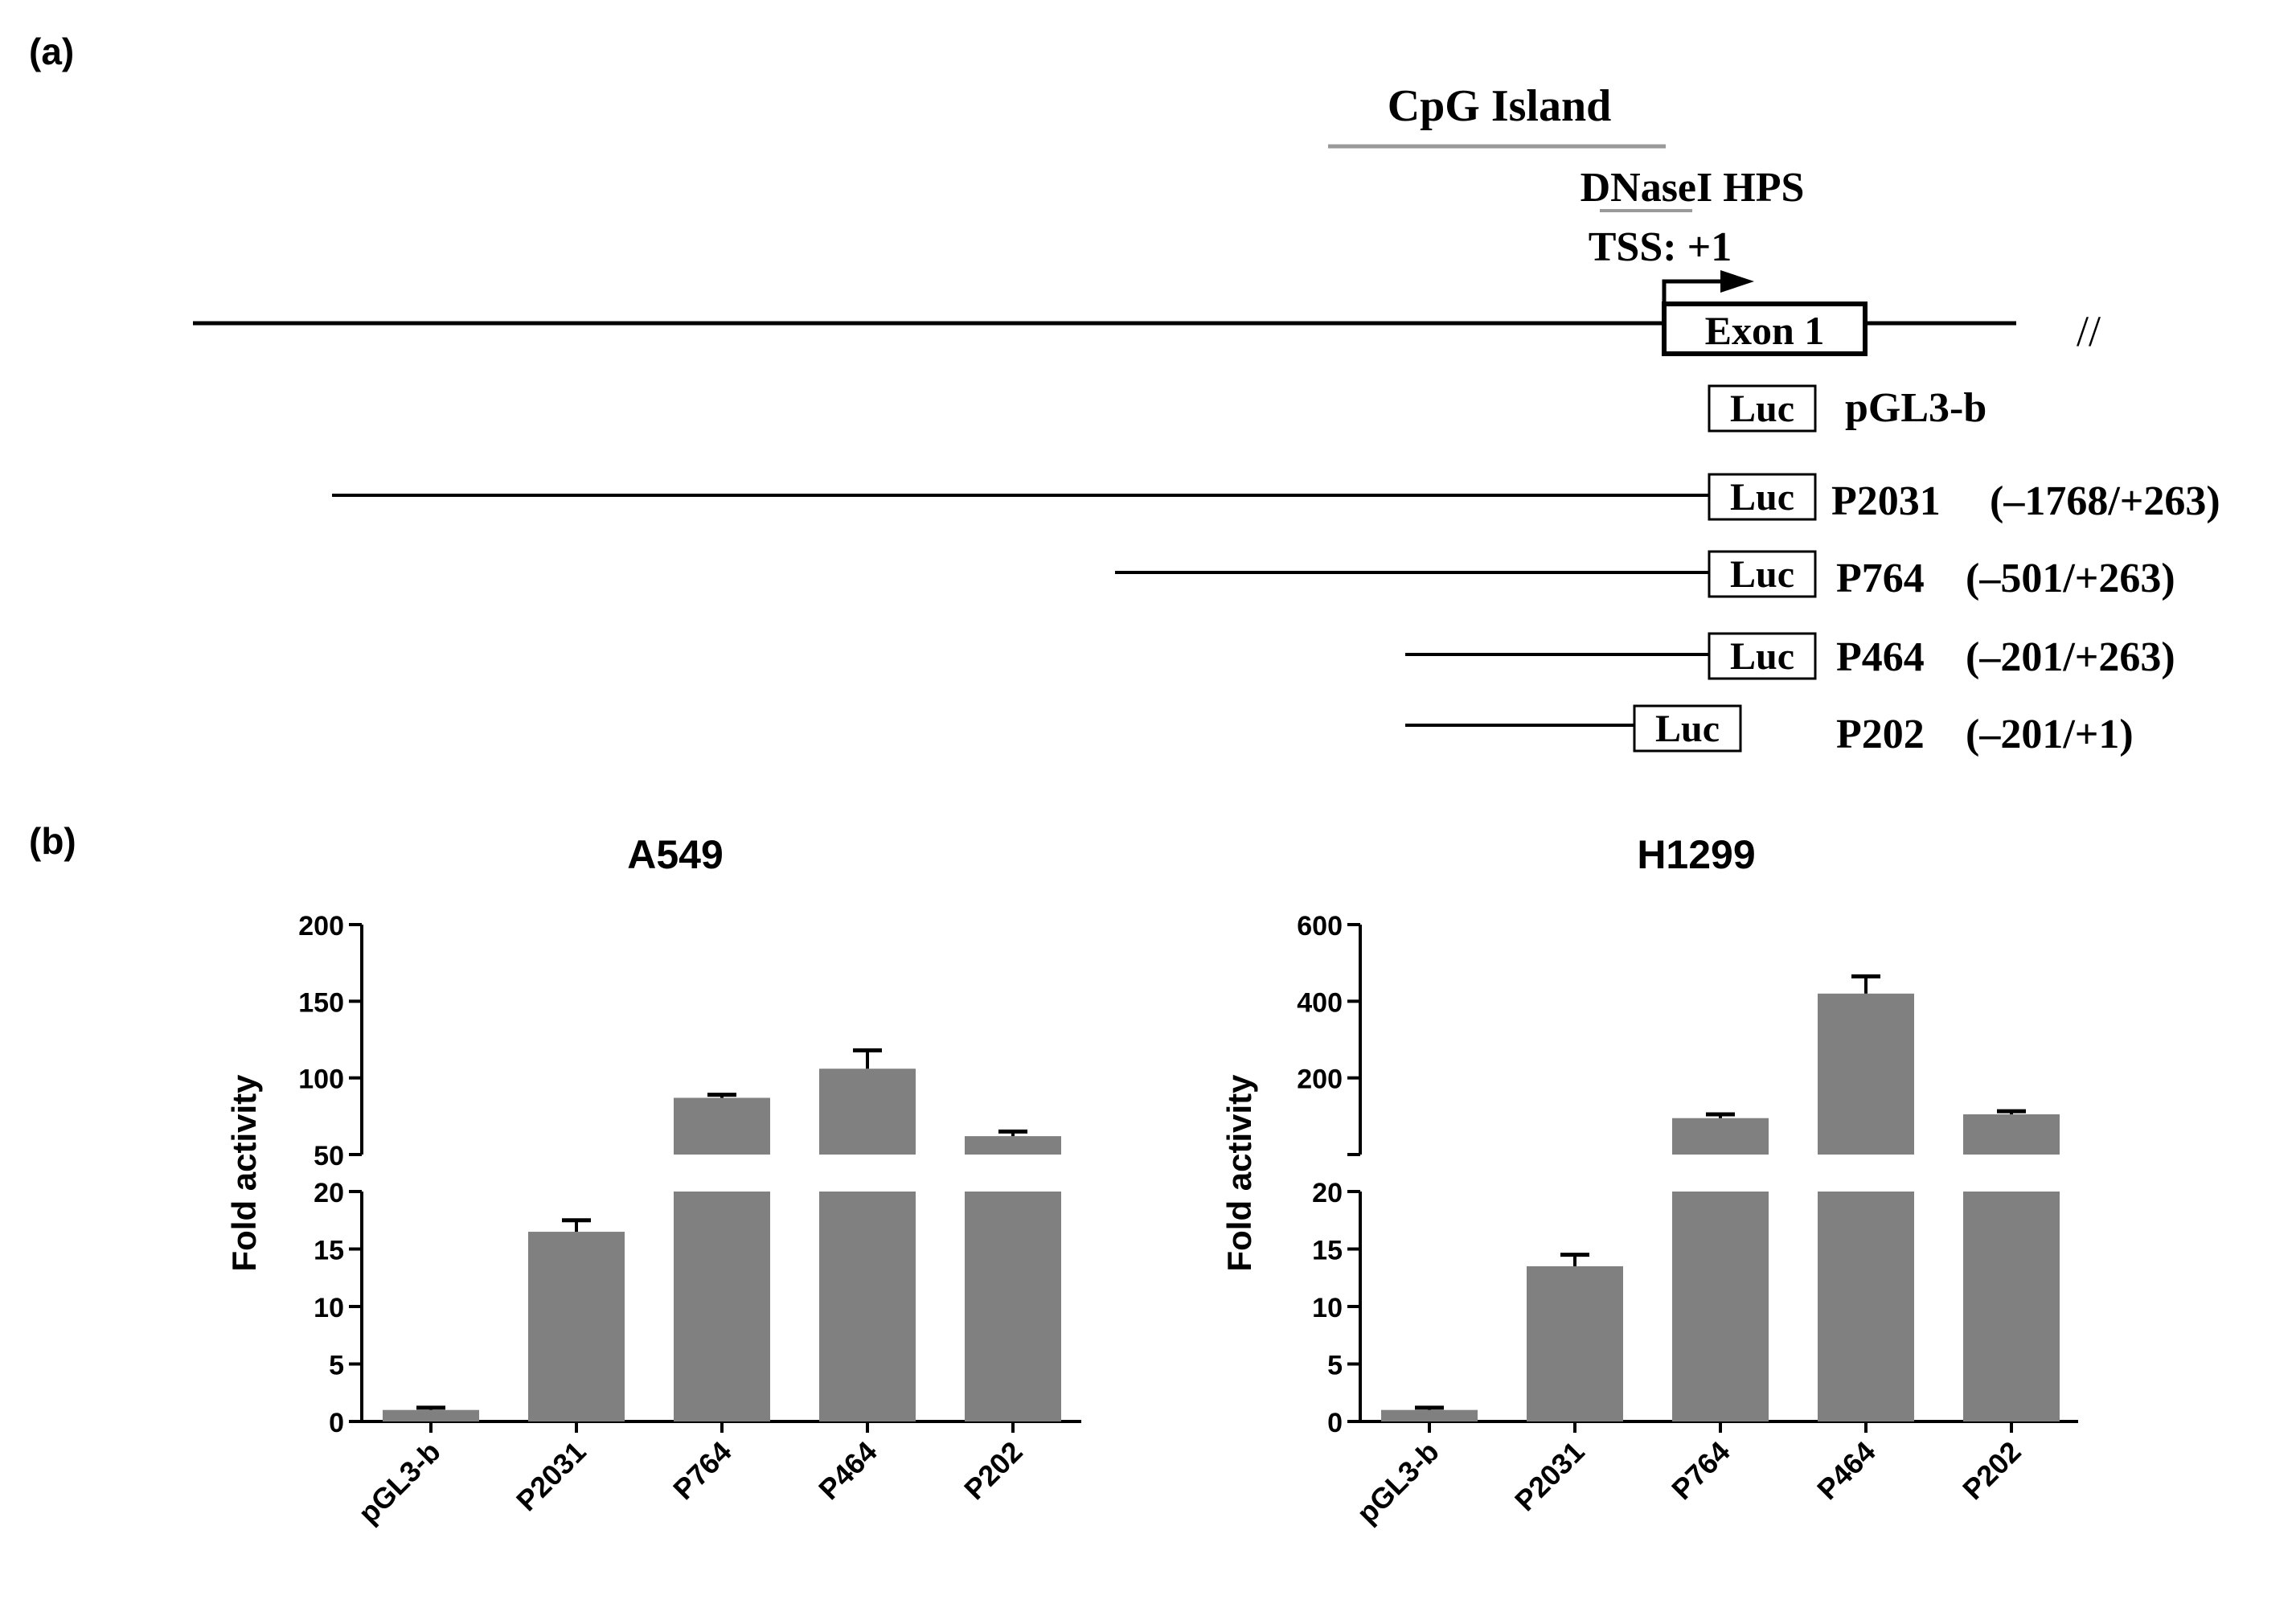 The width and height of the screenshot is (2296, 1608). Describe the element at coordinates (1693, 188) in the screenshot. I see `dnase-hps-label: DNaseI HPS` at that location.